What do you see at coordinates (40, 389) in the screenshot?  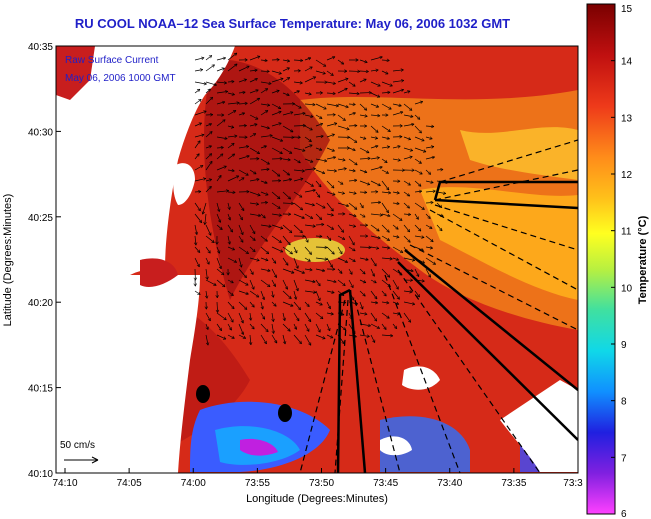 I see `y-tick-label: 40:15` at bounding box center [40, 389].